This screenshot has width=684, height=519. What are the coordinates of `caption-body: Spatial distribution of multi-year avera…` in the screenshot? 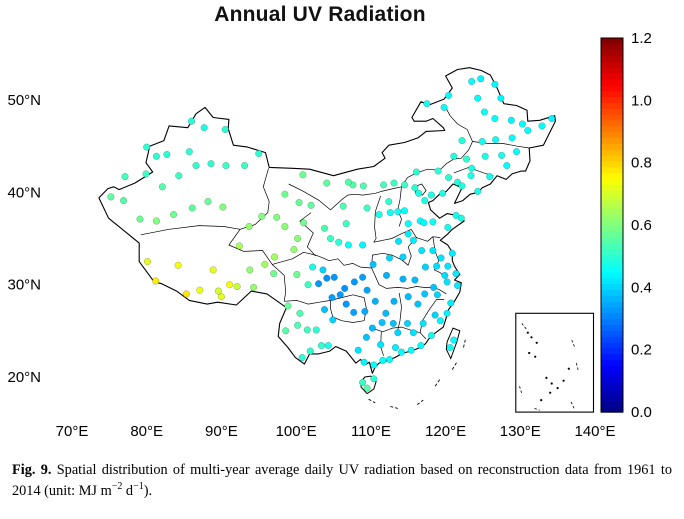 It's located at (342, 481).